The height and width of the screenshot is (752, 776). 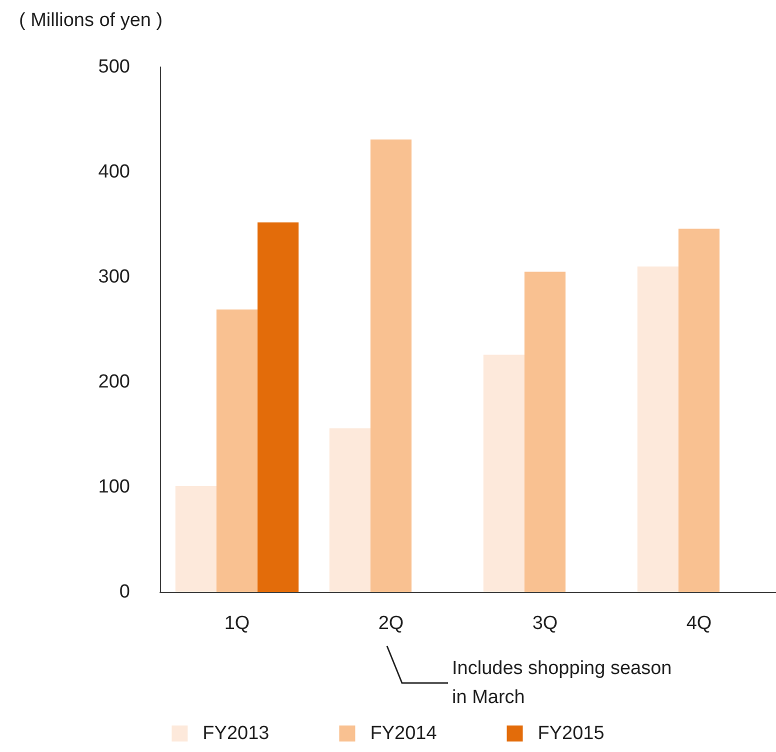 What do you see at coordinates (114, 277) in the screenshot?
I see `y-tick-label: 300` at bounding box center [114, 277].